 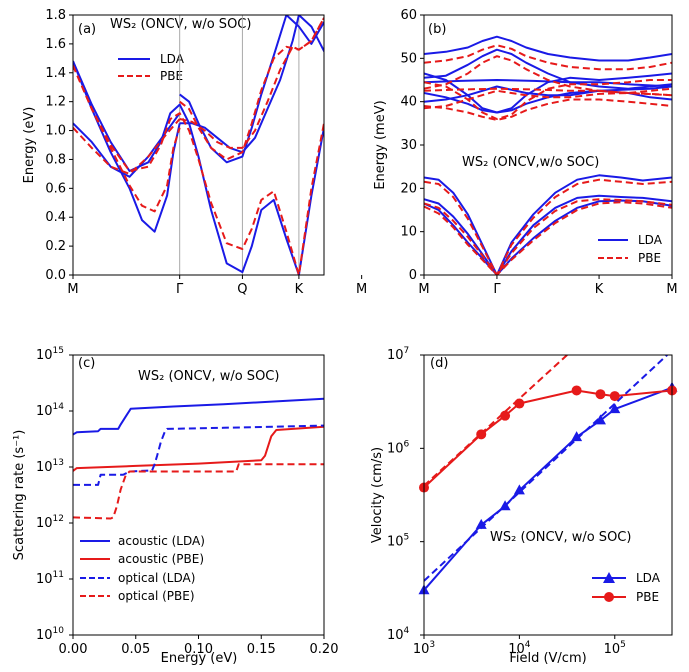 What do you see at coordinates (55, 188) in the screenshot?
I see `y-tick-label: 0.6` at bounding box center [55, 188].